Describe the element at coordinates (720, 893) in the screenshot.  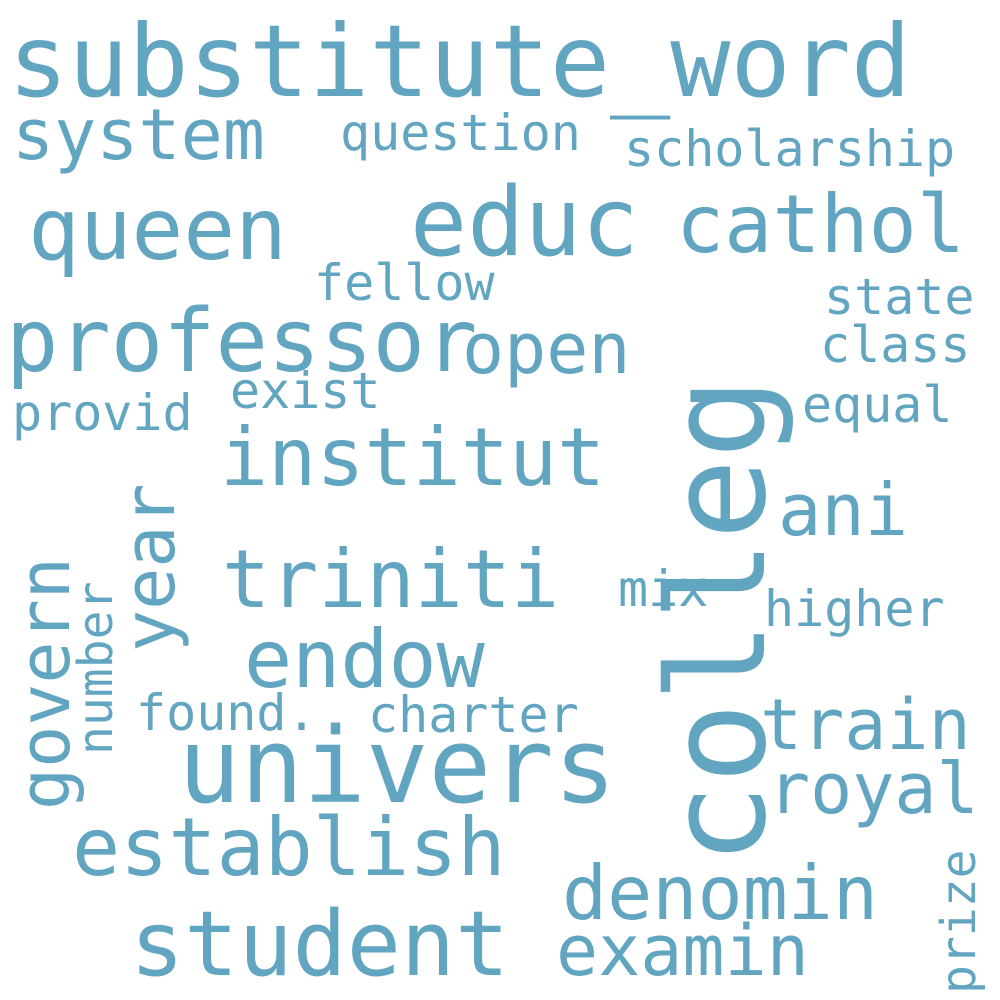
I see `word-denomin: denomin` at that location.